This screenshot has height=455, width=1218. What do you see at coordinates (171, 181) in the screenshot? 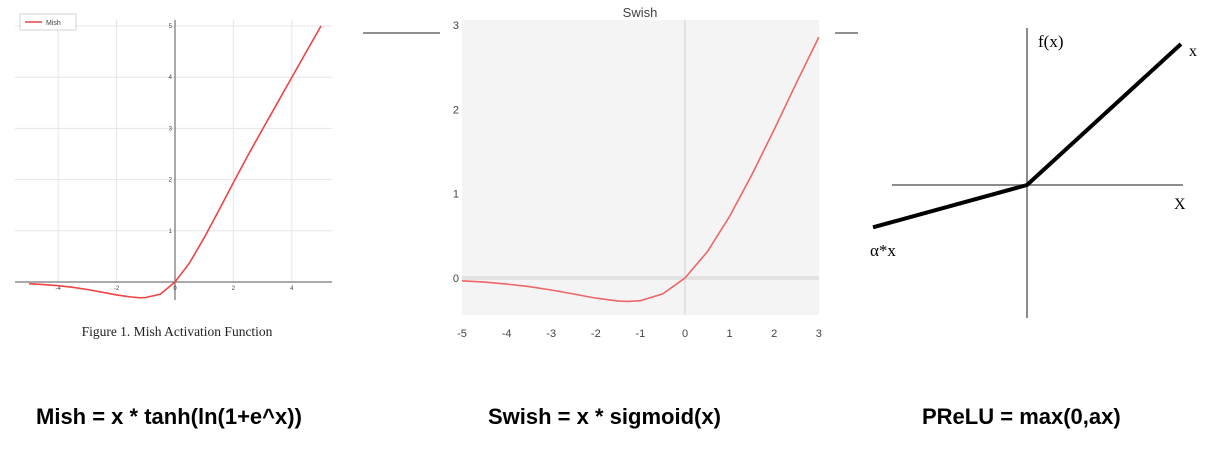
I see `mish-y-tick: 2` at bounding box center [171, 181].